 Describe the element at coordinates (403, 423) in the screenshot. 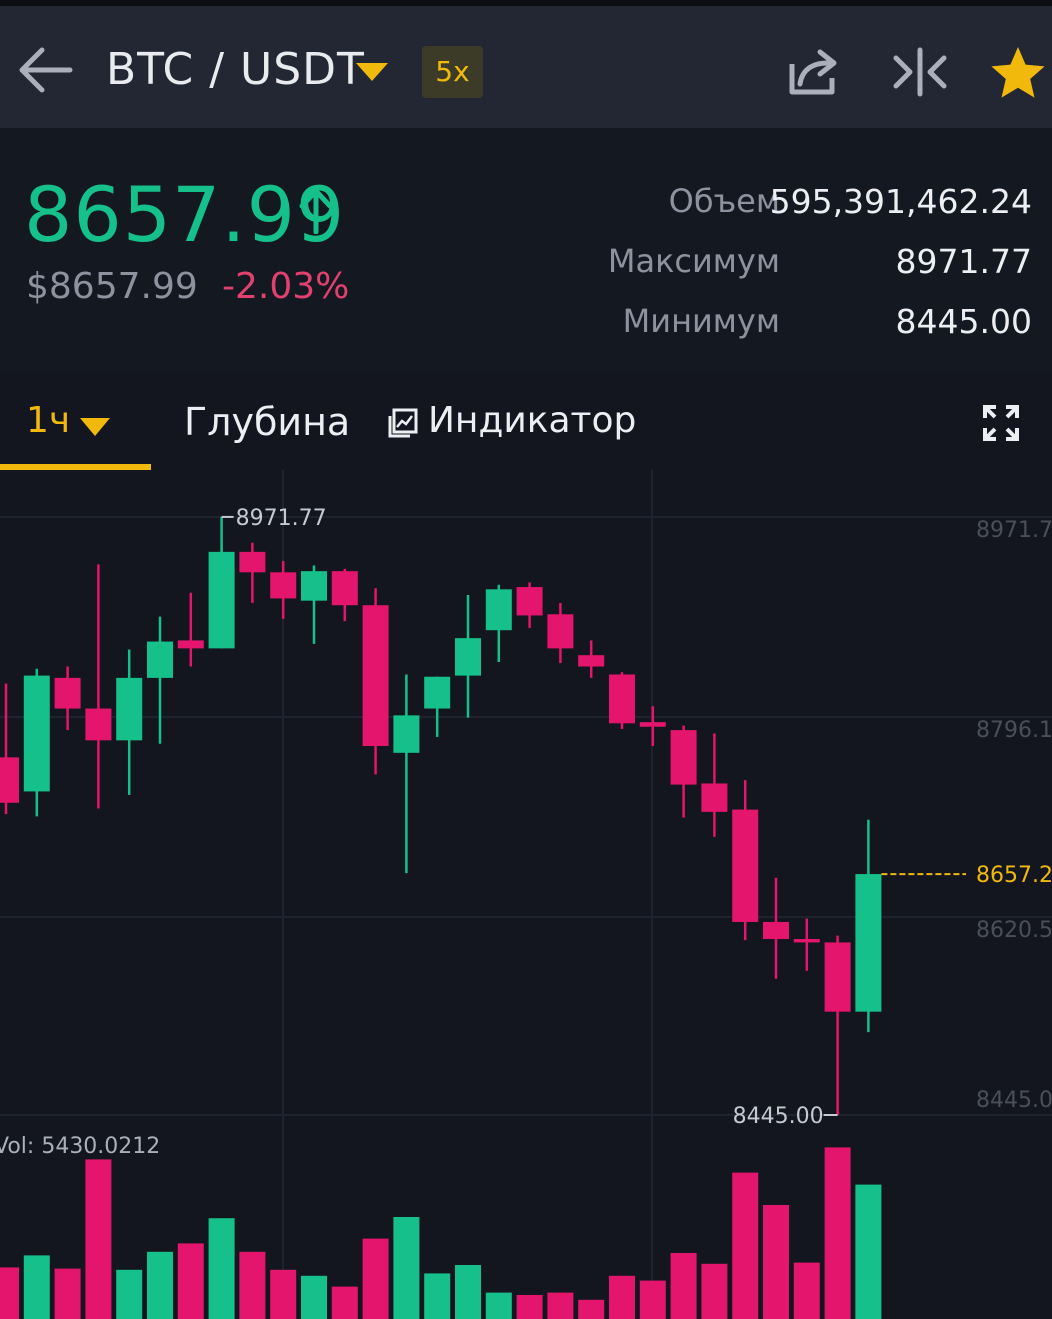

I see `indicator-icon` at that location.